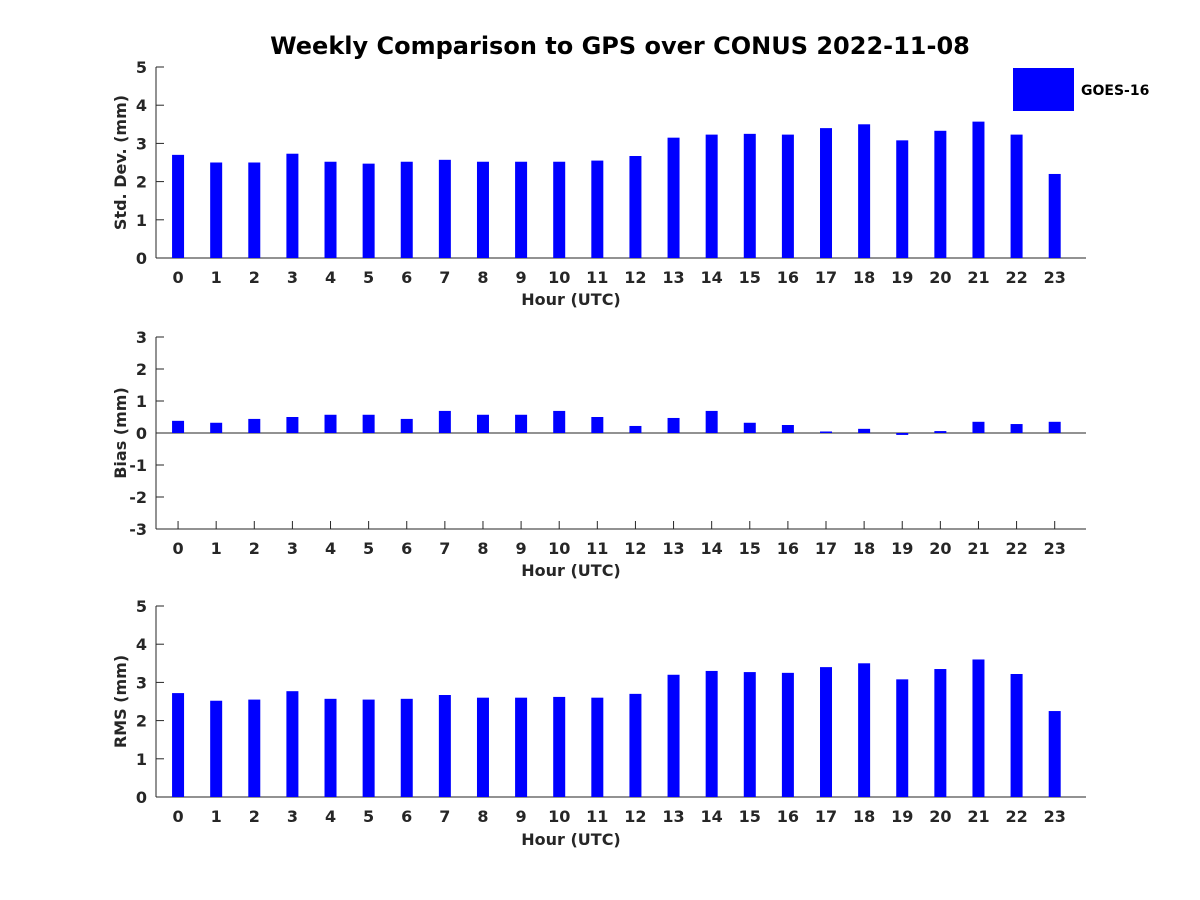 Image resolution: width=1200 pixels, height=900 pixels. I want to click on x-tick-label: 22, so click(1016, 548).